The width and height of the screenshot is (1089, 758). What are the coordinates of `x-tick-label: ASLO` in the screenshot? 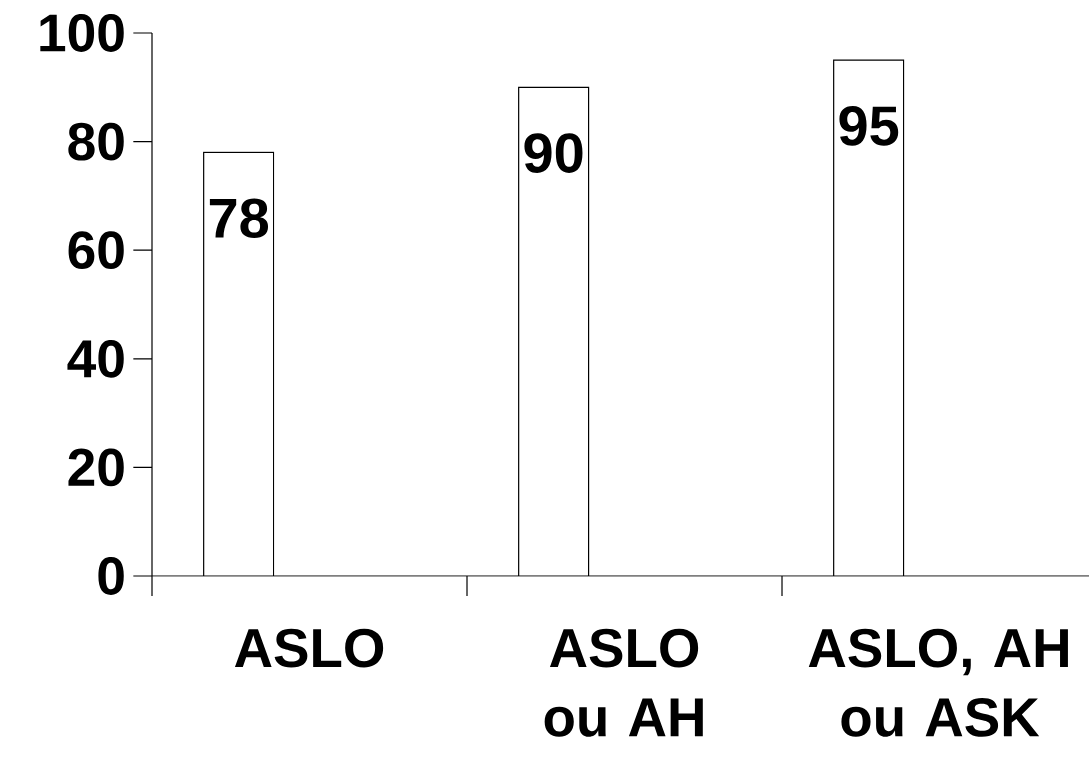 It's located at (309, 648).